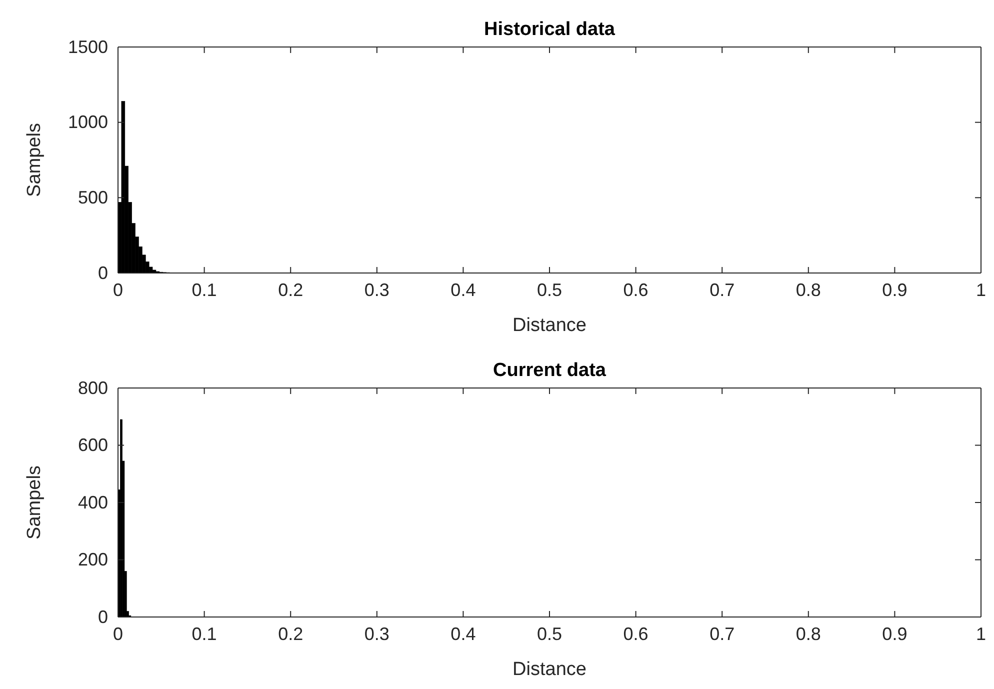 The image size is (994, 689). I want to click on y-tick-label: 600, so click(93, 445).